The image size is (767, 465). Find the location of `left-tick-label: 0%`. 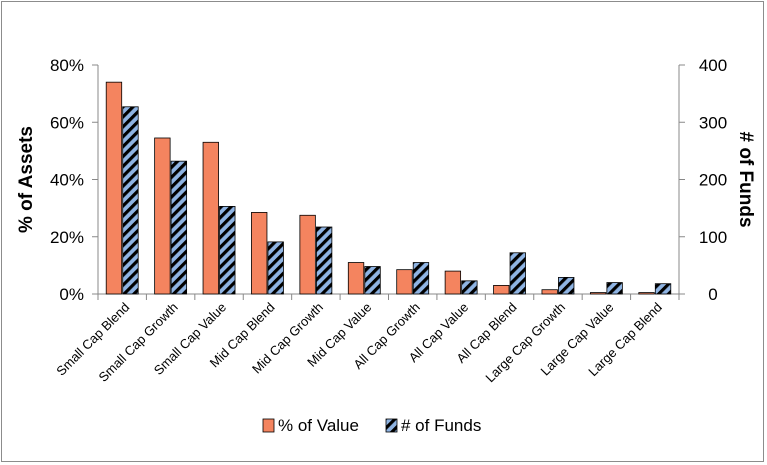

left-tick-label: 0% is located at coordinates (71, 294).